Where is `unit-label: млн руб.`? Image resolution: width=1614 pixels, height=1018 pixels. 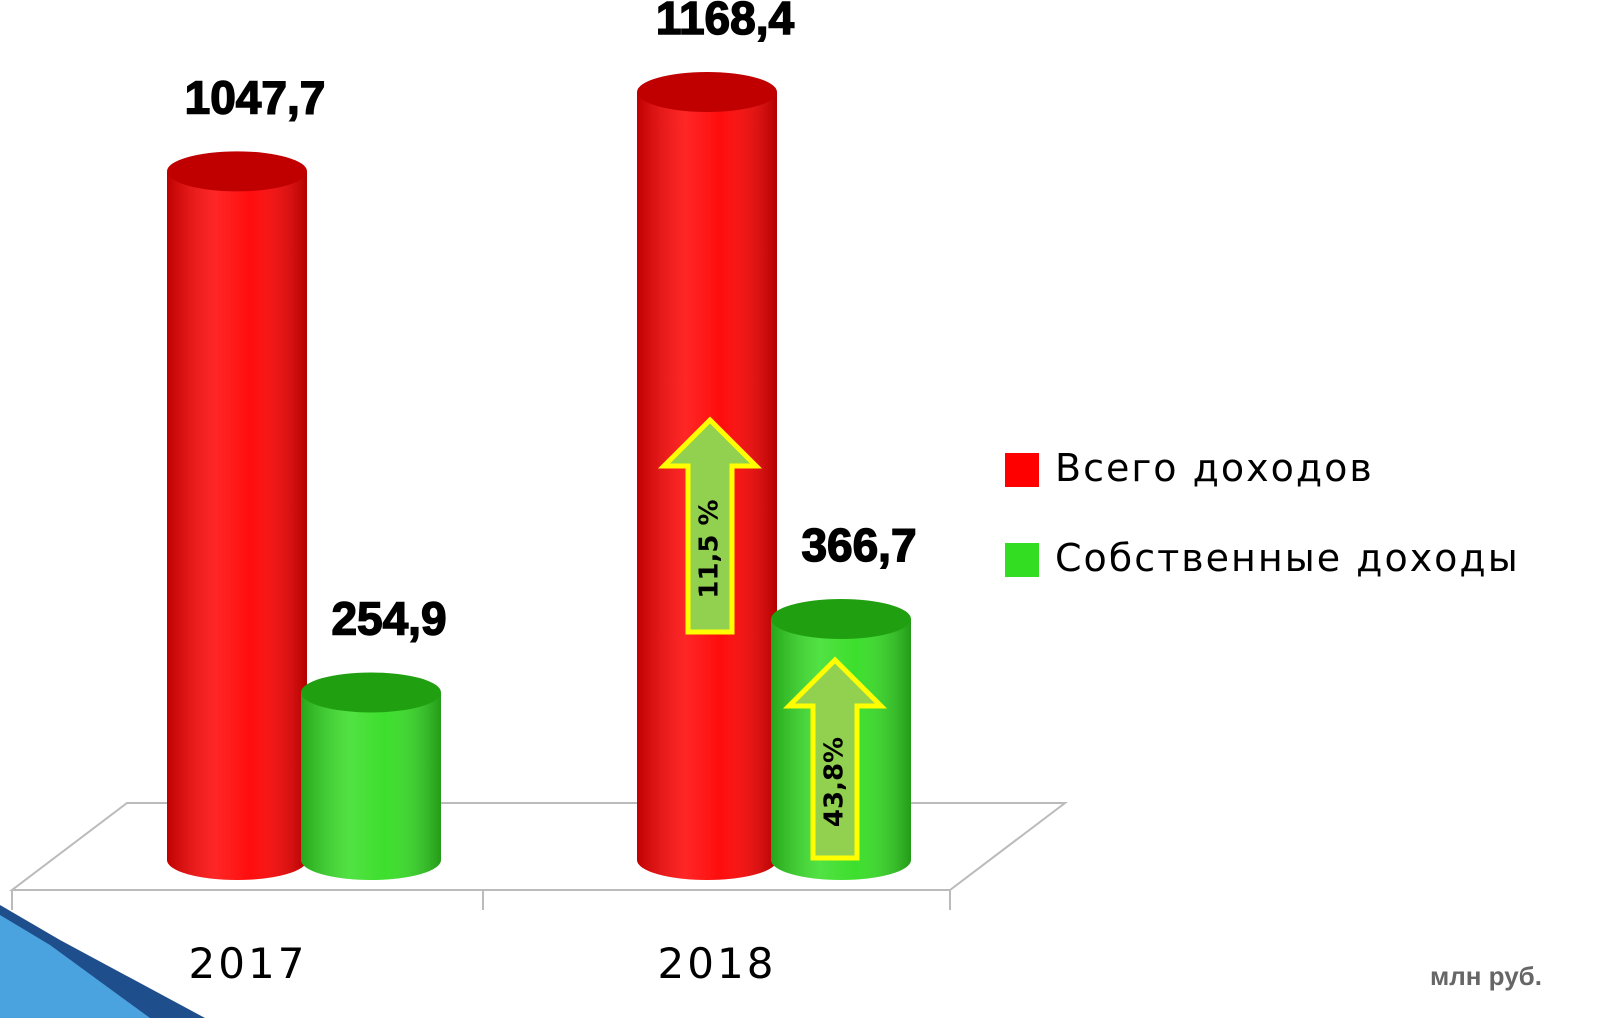 unit-label: млн руб. is located at coordinates (1486, 976).